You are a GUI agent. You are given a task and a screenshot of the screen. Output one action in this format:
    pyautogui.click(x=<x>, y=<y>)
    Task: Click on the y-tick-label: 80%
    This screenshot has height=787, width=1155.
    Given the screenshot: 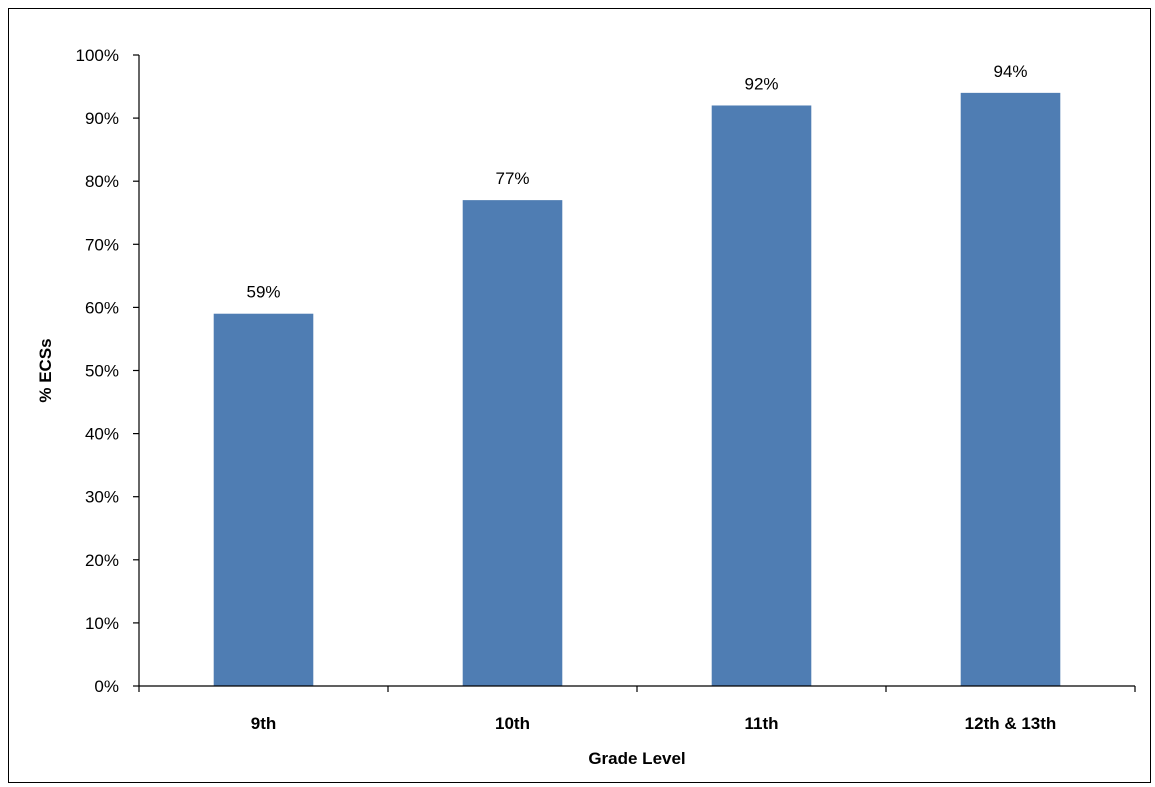 What is the action you would take?
    pyautogui.click(x=102, y=181)
    